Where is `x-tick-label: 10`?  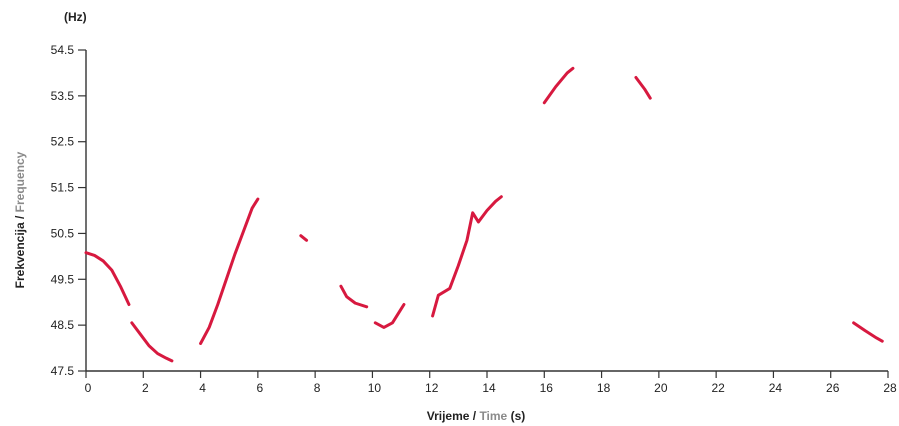 x-tick-label: 10 is located at coordinates (375, 388).